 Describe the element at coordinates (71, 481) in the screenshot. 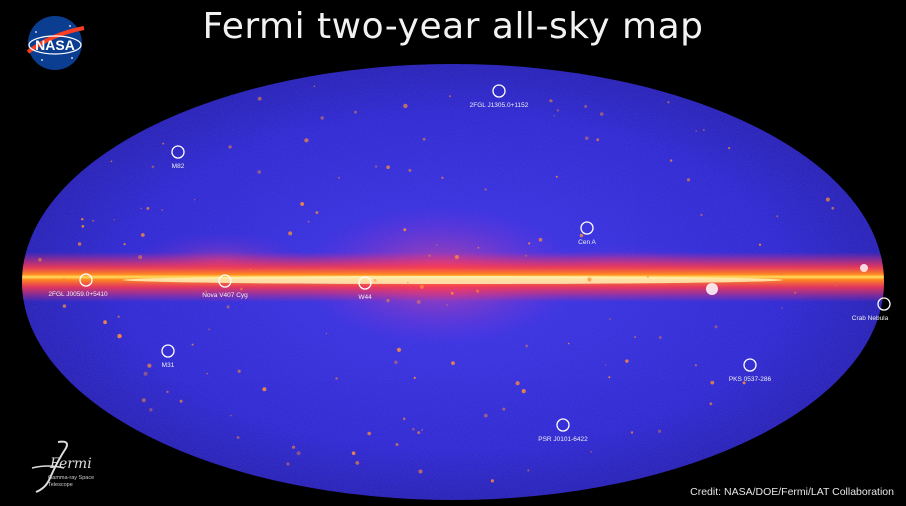

I see `fermi-logo-subtitle: Gamma-ray Space Telescope` at that location.